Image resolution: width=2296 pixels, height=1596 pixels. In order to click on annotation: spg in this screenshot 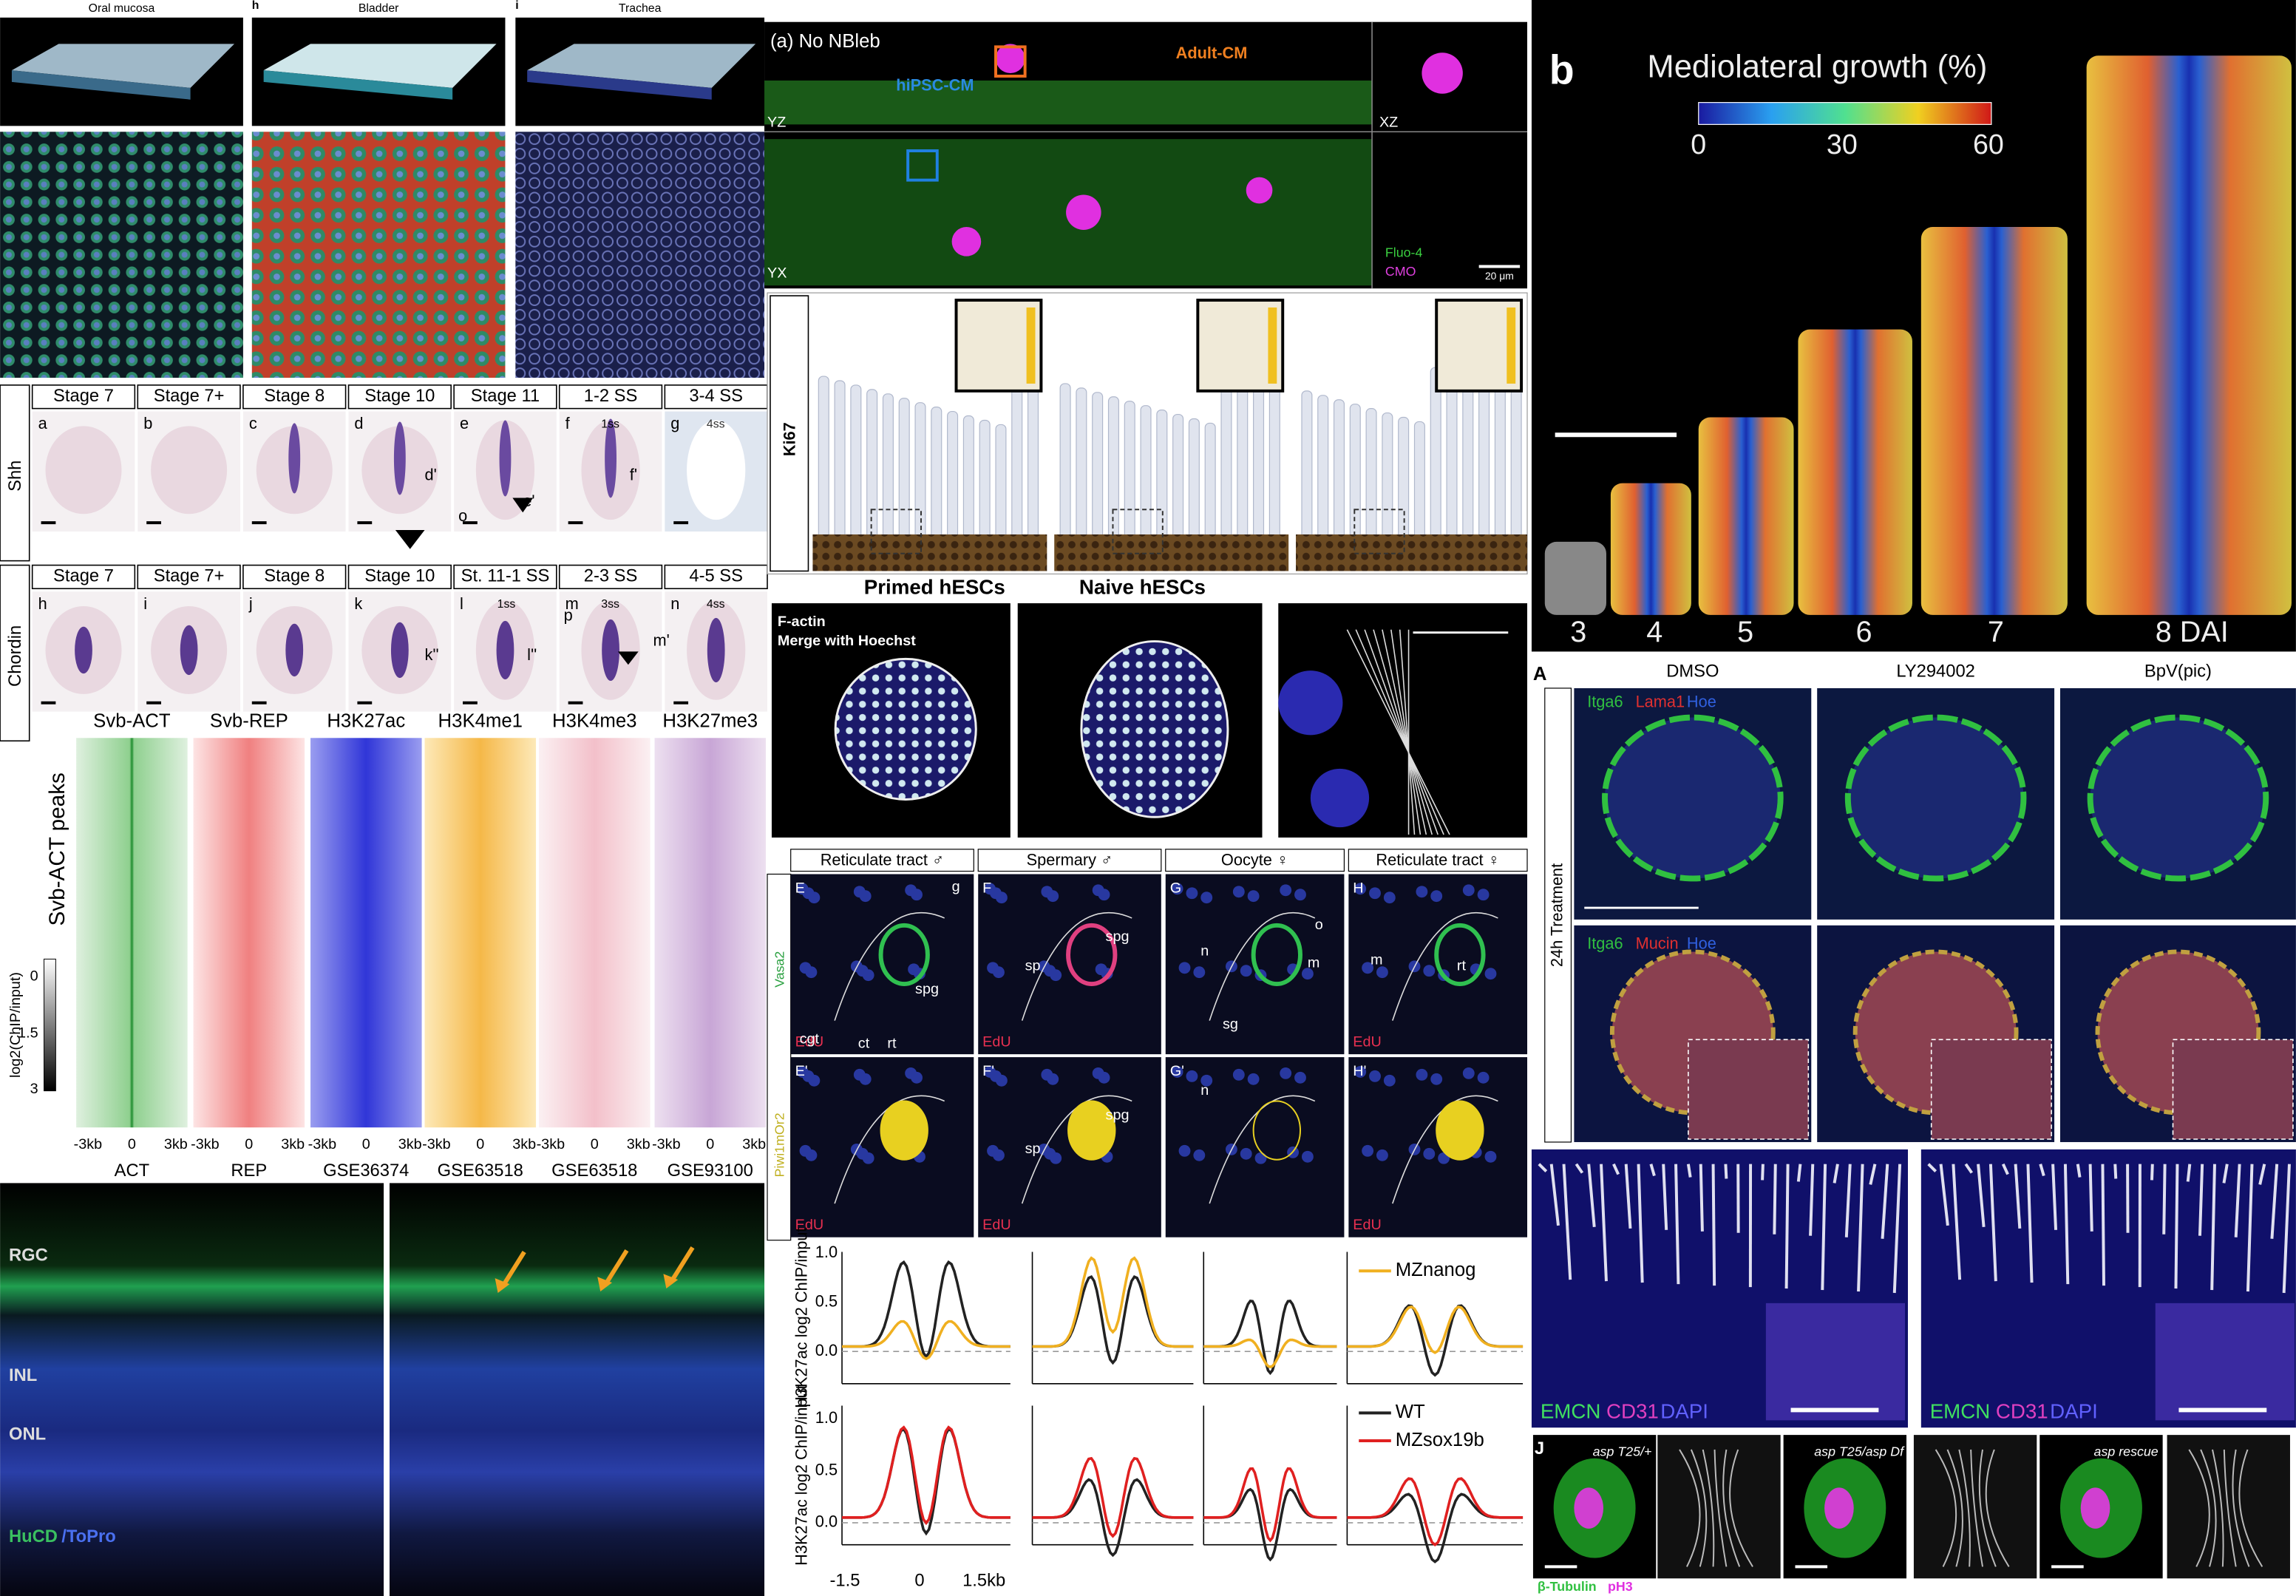, I will do `click(1118, 1115)`.